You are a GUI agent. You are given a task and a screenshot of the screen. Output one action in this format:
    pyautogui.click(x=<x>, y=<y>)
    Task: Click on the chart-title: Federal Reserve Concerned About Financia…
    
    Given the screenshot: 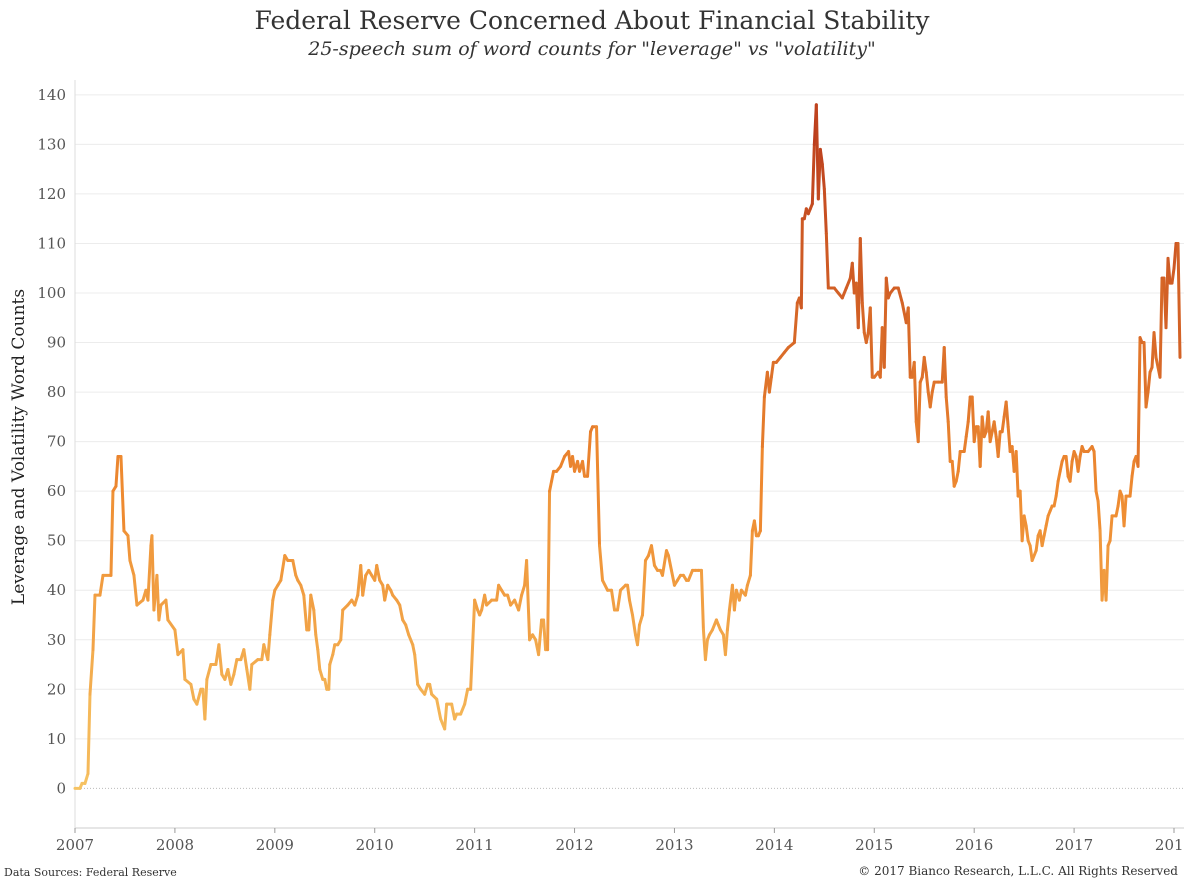 What is the action you would take?
    pyautogui.click(x=592, y=20)
    